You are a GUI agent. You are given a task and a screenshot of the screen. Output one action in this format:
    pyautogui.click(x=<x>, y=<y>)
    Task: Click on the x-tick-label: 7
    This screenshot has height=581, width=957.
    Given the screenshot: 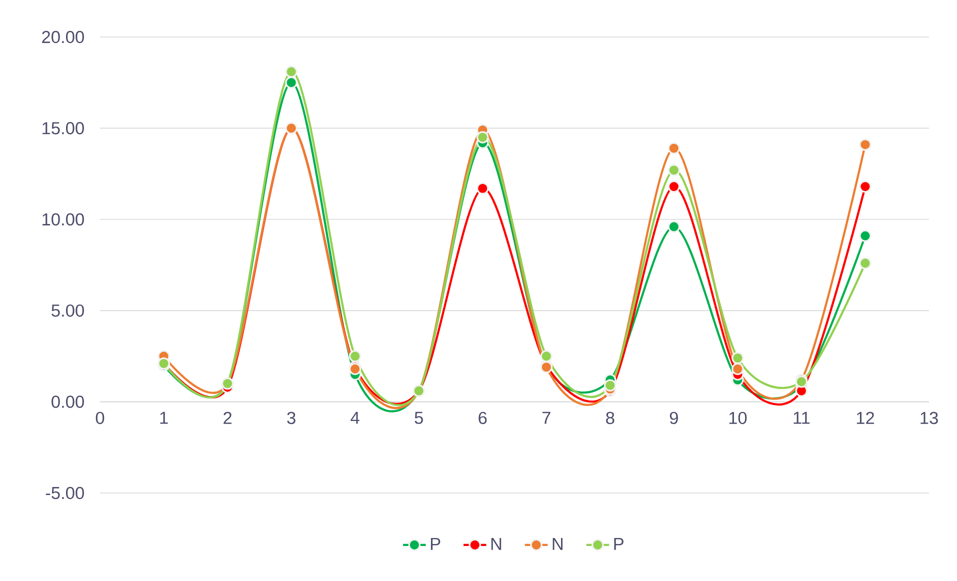 What is the action you would take?
    pyautogui.click(x=546, y=418)
    